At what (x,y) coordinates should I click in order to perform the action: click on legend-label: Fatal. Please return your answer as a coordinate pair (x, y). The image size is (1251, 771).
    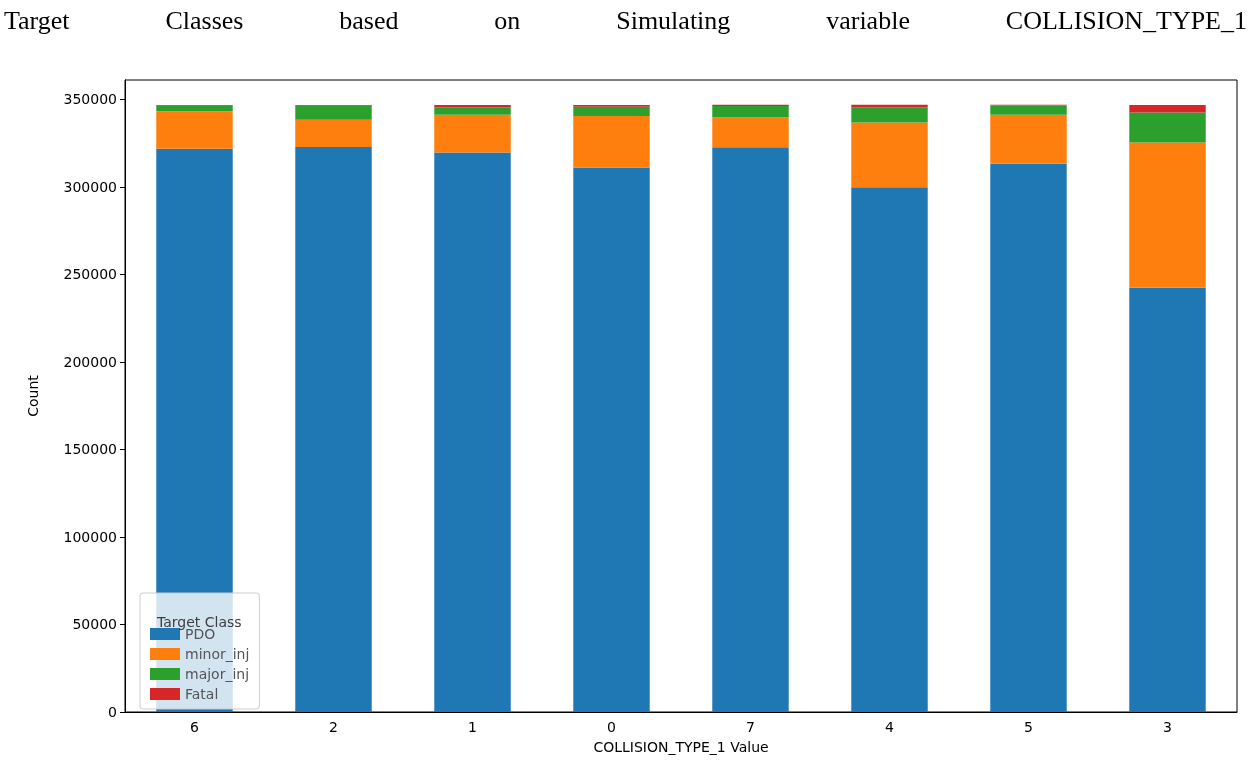
    Looking at the image, I should click on (202, 694).